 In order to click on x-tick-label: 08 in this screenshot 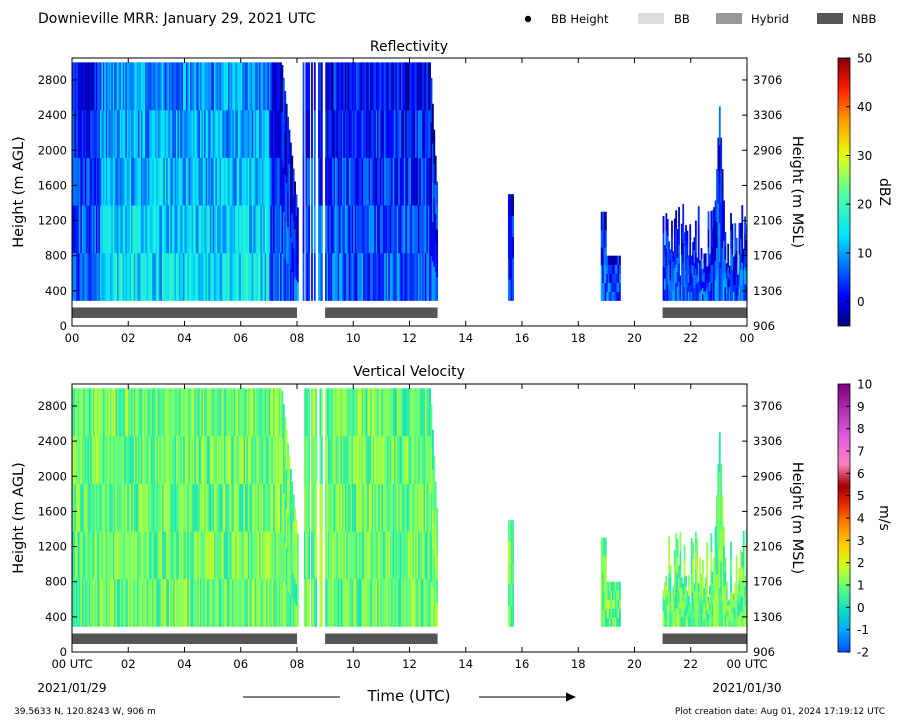, I will do `click(297, 664)`.